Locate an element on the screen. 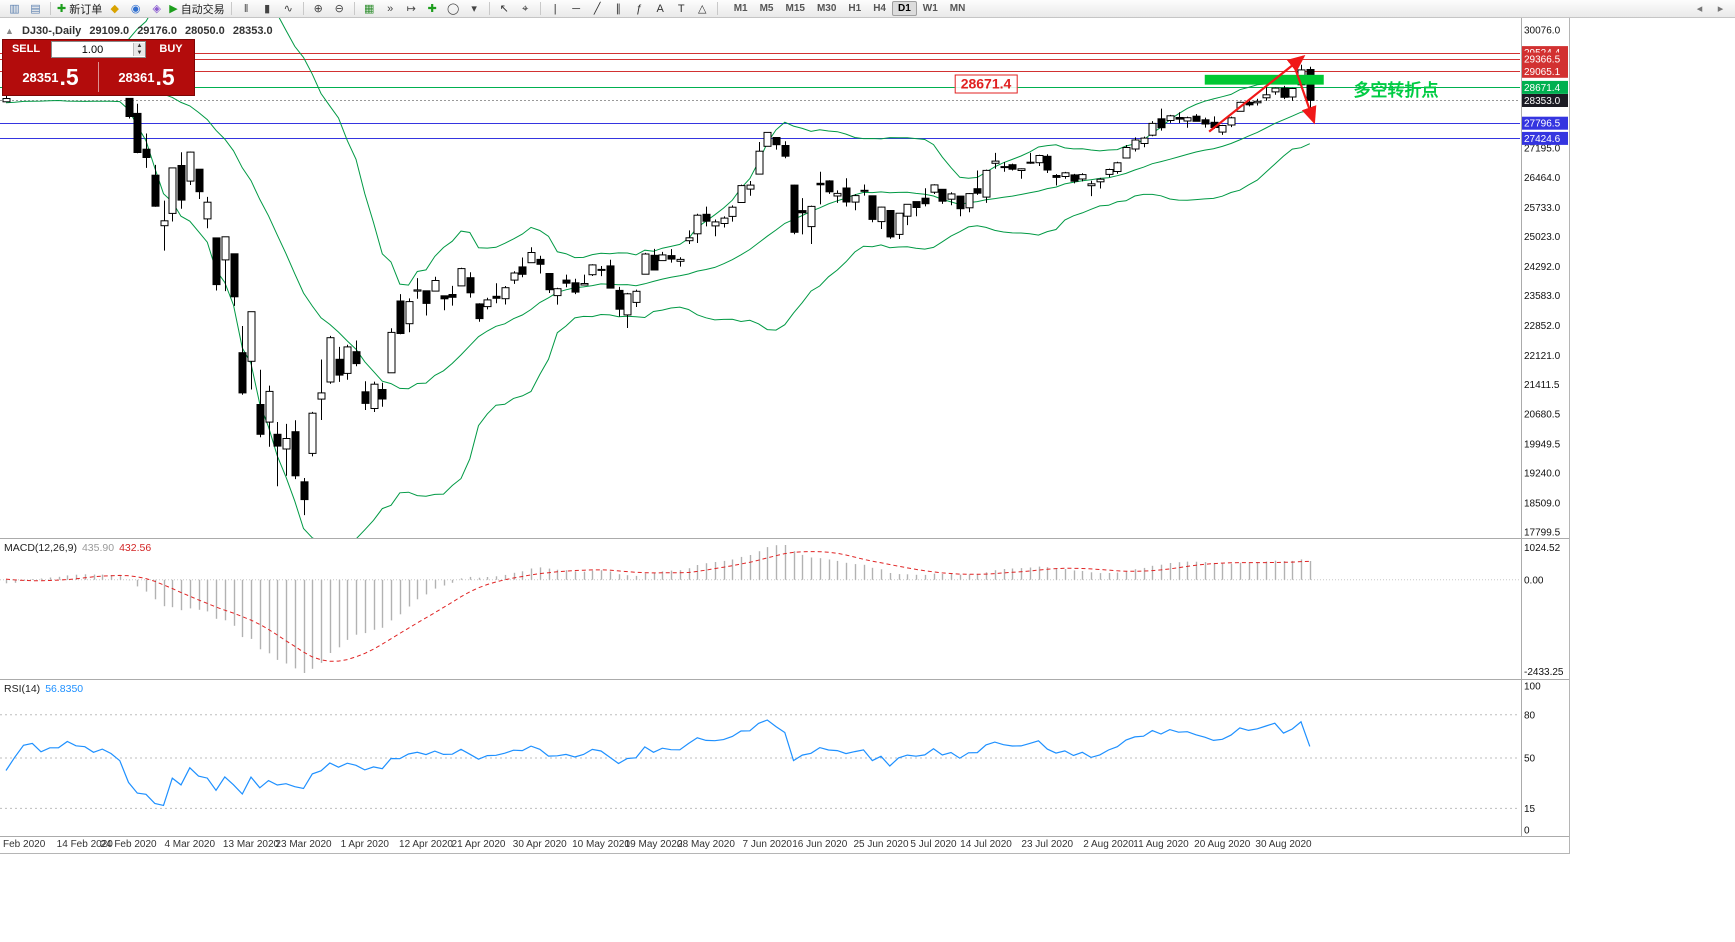  templates-icon-glyph: ▾ is located at coordinates (474, 8).